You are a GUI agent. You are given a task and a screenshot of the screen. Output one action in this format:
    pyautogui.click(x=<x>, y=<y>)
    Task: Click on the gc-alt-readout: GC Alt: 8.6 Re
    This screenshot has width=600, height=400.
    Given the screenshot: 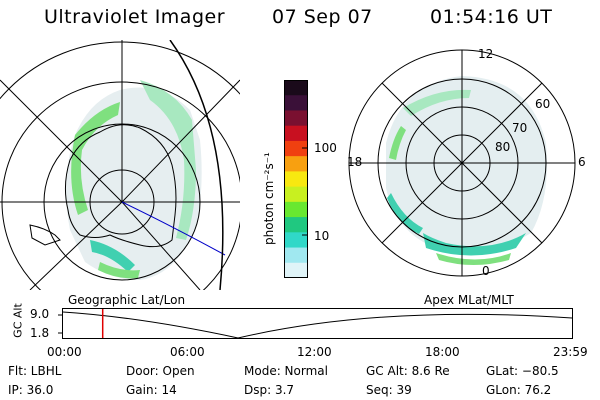 What is the action you would take?
    pyautogui.click(x=408, y=371)
    